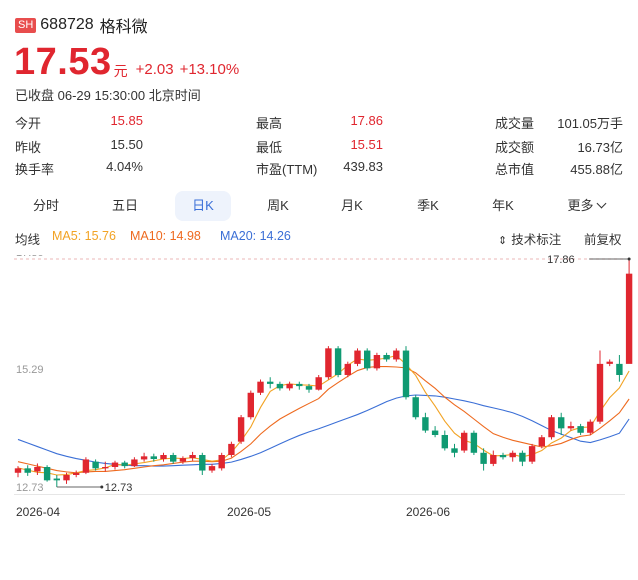 This screenshot has height=580, width=638. I want to click on mktcap-label: 总市值, so click(515, 169).